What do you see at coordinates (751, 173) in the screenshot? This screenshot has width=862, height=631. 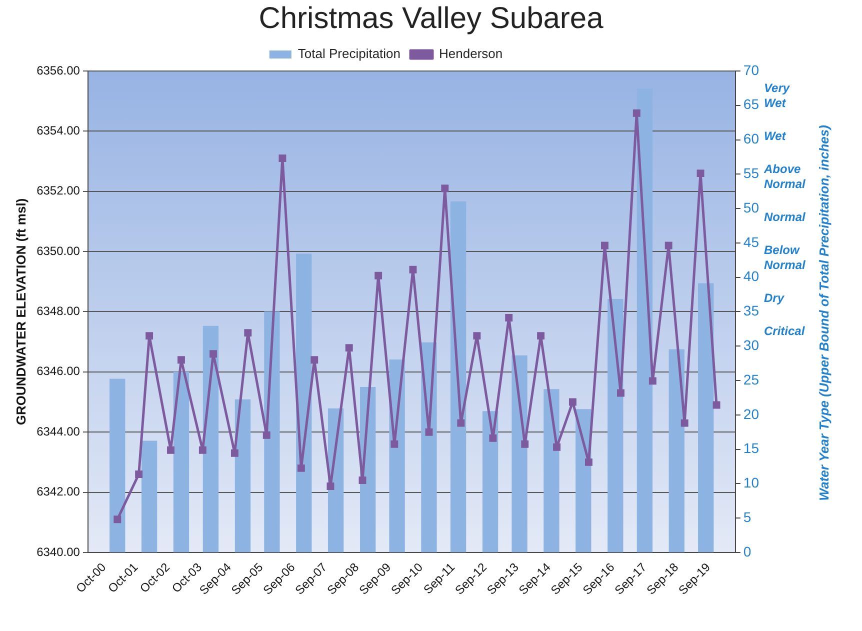 I see `y2-tick-label: 55` at bounding box center [751, 173].